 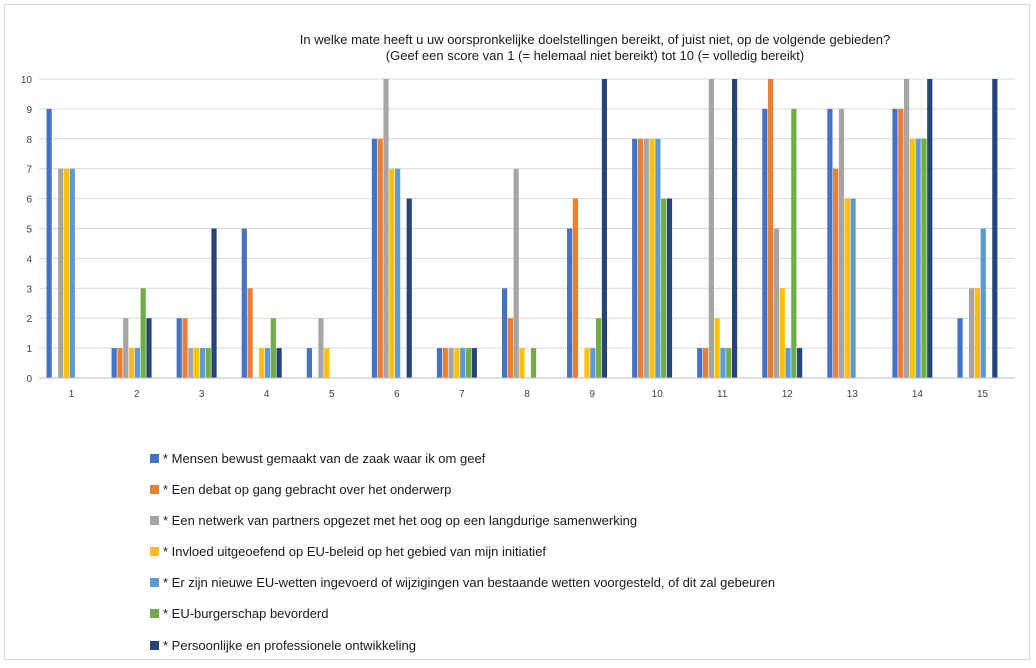 What do you see at coordinates (918, 394) in the screenshot?
I see `x-tick-label: 14` at bounding box center [918, 394].